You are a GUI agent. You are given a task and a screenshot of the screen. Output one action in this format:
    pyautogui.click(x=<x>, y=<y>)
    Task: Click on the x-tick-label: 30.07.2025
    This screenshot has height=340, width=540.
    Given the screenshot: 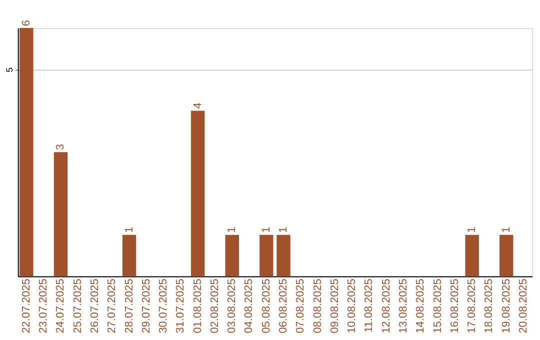 What is the action you would take?
    pyautogui.click(x=164, y=306)
    